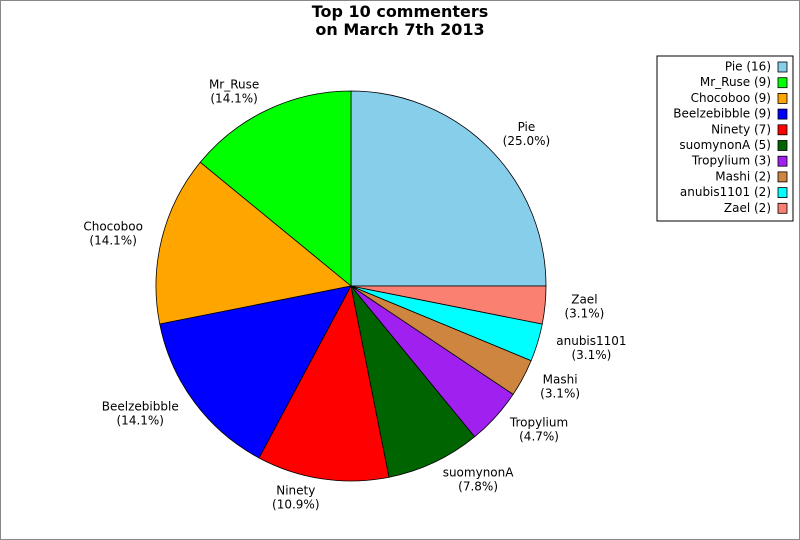  I want to click on slice-label: suomynonA, so click(479, 472).